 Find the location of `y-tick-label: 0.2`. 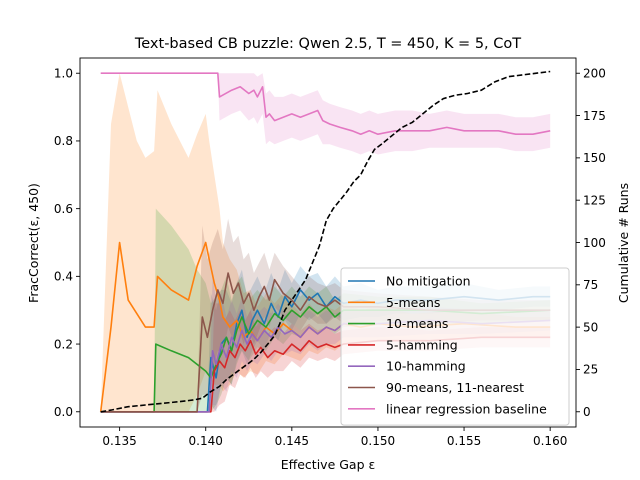

y-tick-label: 0.2 is located at coordinates (63, 344).